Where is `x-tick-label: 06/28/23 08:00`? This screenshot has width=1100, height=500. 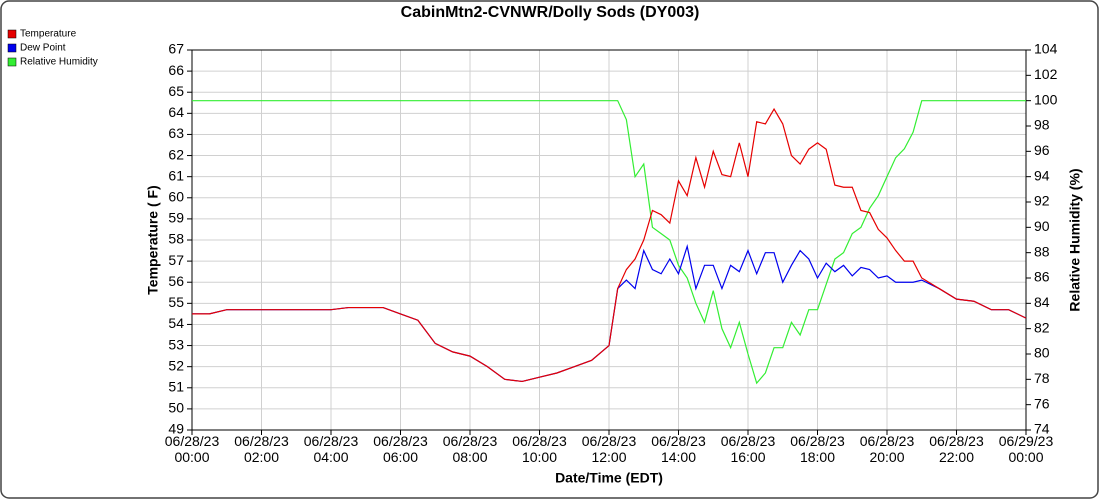 x-tick-label: 06/28/23 08:00 is located at coordinates (470, 449).